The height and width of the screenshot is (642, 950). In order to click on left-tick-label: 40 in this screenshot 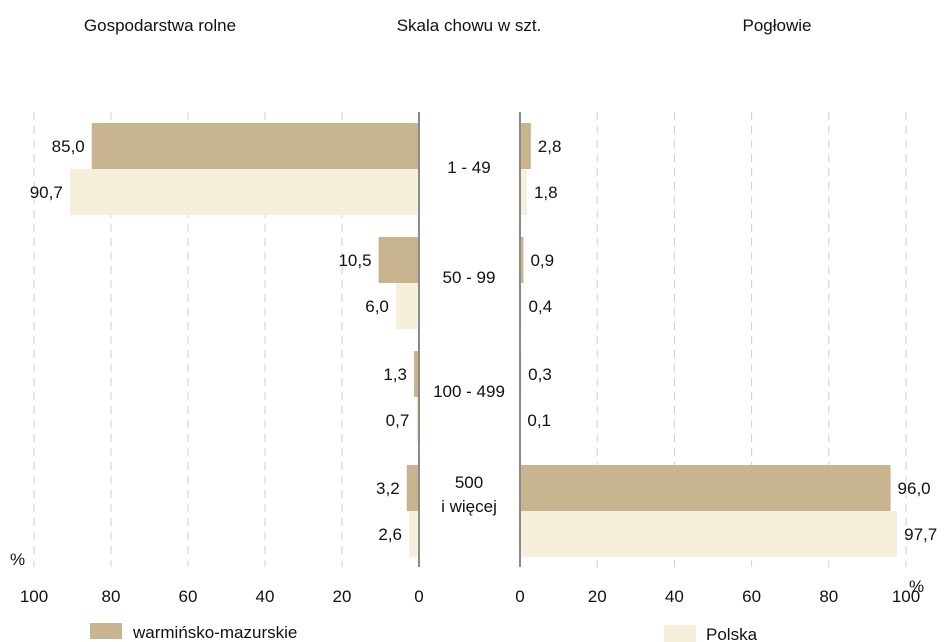, I will do `click(265, 596)`.